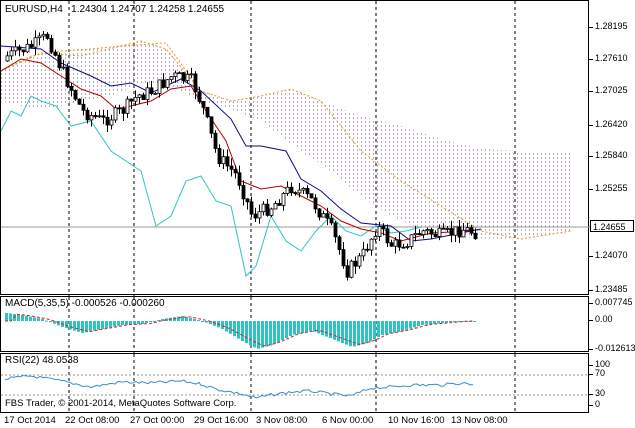 This screenshot has height=428, width=635. I want to click on rsi-tick-label: 100, so click(599, 364).